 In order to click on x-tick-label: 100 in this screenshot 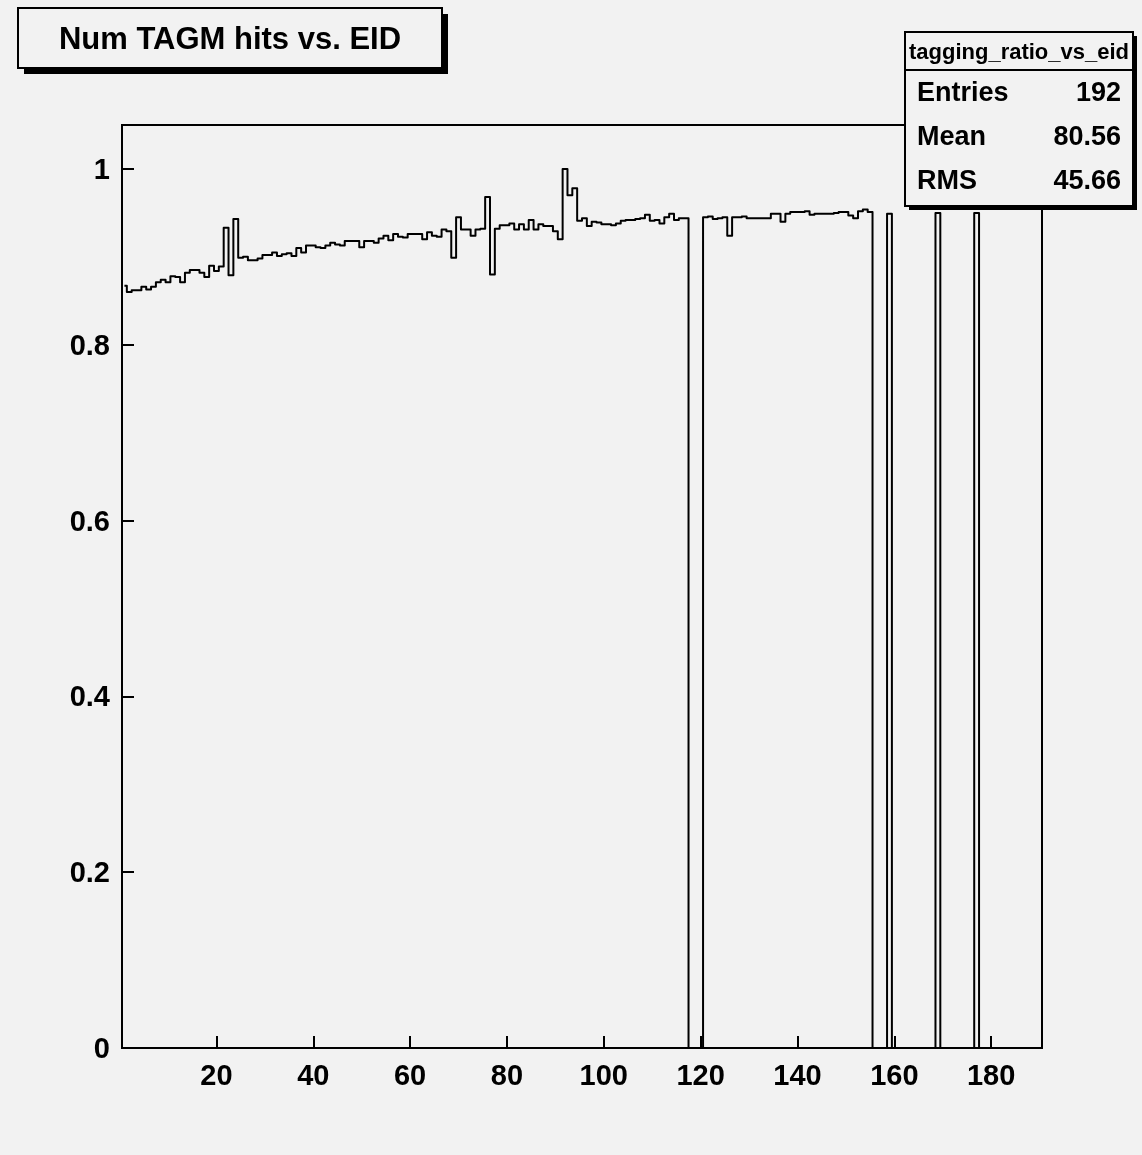, I will do `click(603, 1074)`.